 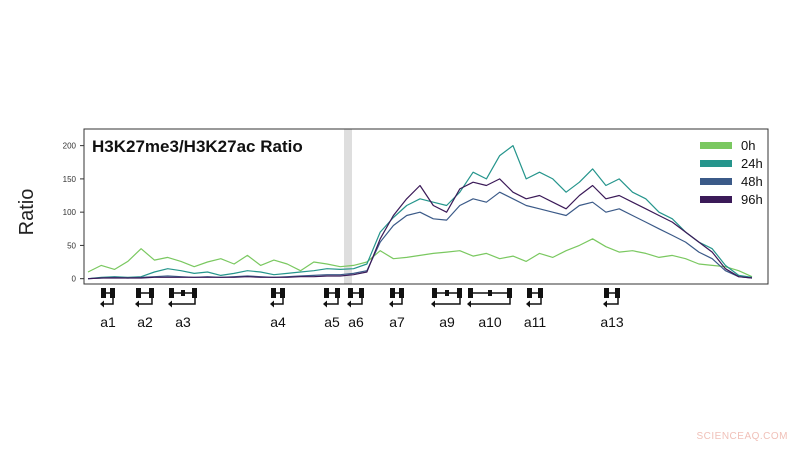 I want to click on y-tick-label: 200, so click(x=70, y=146).